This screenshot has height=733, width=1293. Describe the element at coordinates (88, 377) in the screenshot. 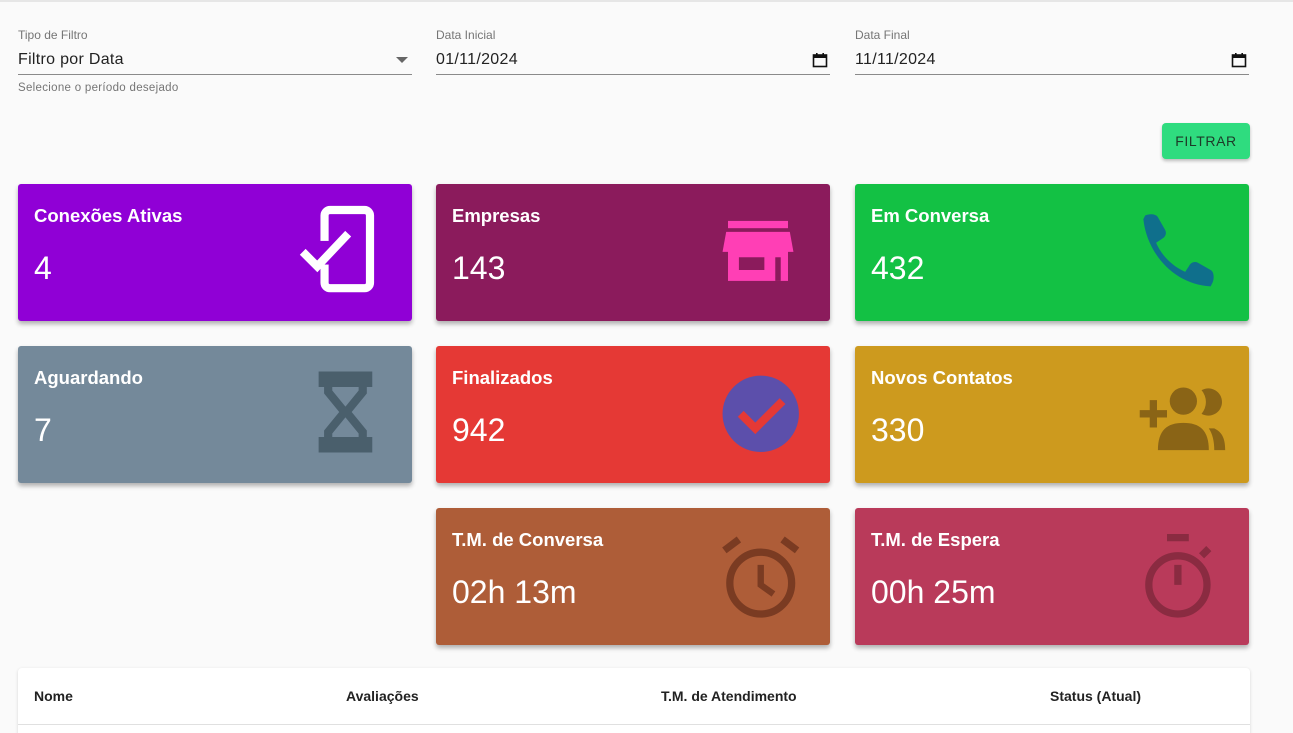

I see `card-title: Aguardando` at that location.